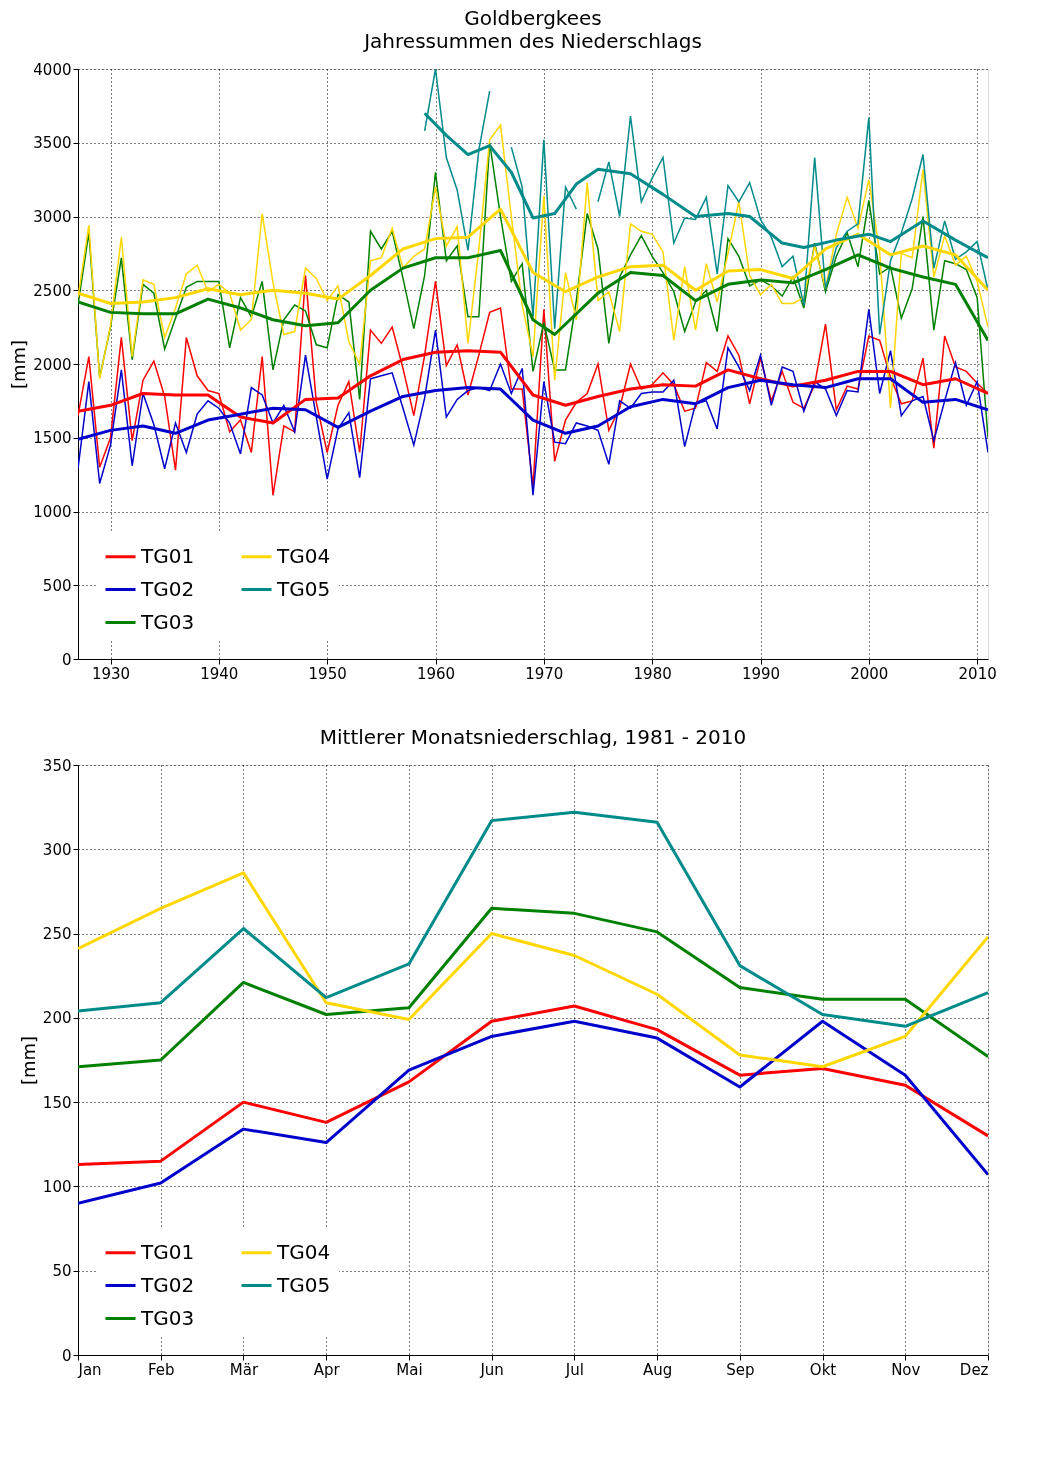 Image resolution: width=1040 pixels, height=1476 pixels. Describe the element at coordinates (219, 673) in the screenshot. I see `x-tick-label: 1940` at that location.